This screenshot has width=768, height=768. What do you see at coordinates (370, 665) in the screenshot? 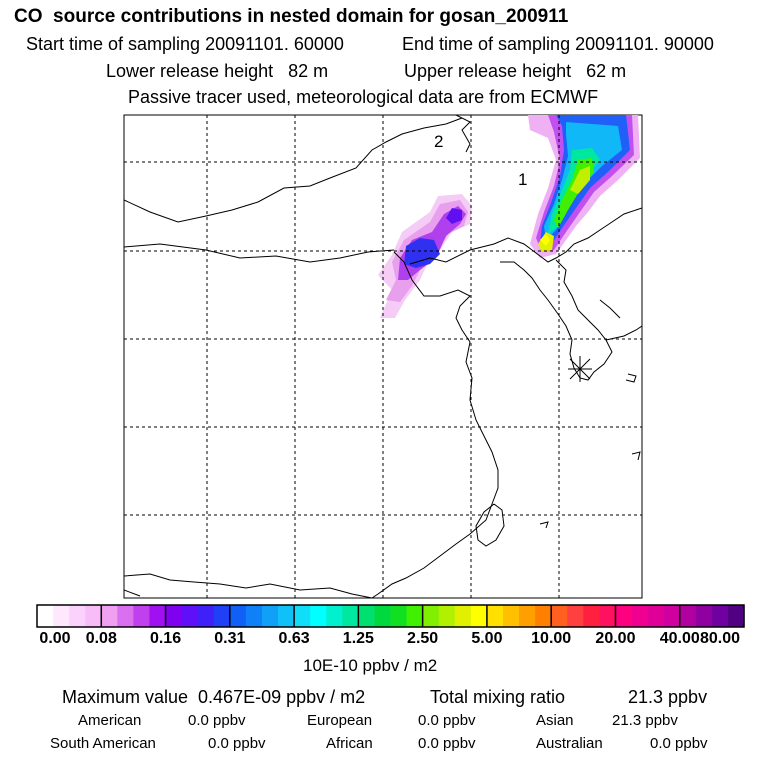
I see `colorbar-unit: 10E-10 ppbv / m2` at bounding box center [370, 665].